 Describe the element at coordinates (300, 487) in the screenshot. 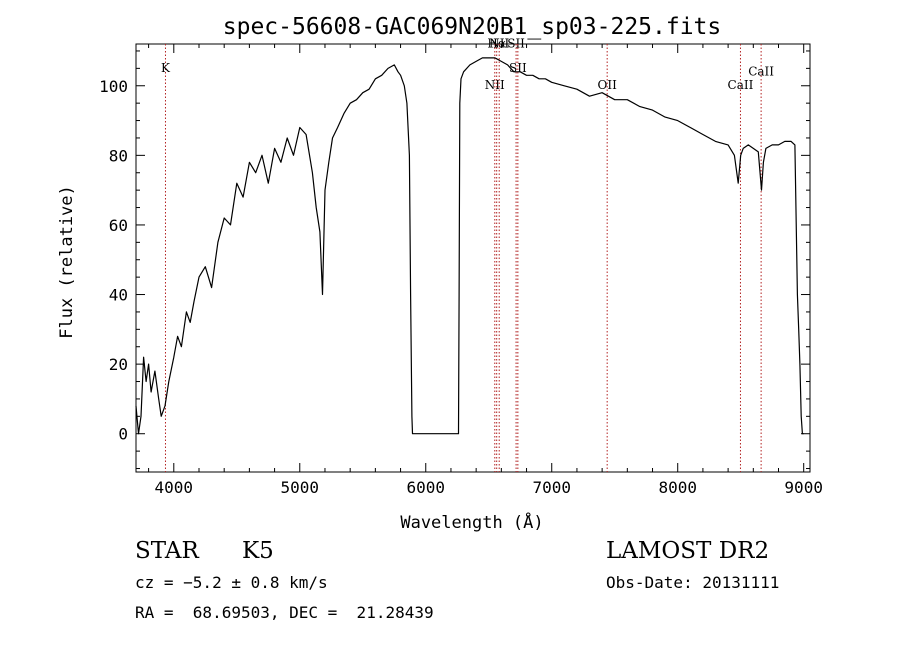

I see `x-tick-label: 5000` at that location.